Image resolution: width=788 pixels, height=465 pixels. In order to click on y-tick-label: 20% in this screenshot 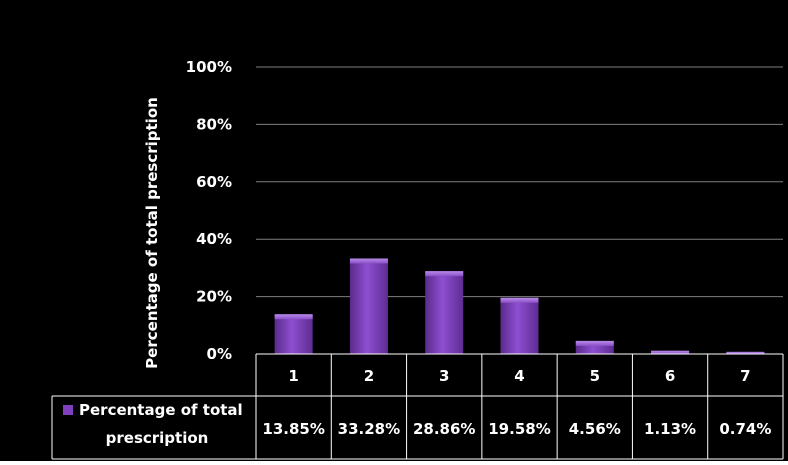, I will do `click(214, 297)`.